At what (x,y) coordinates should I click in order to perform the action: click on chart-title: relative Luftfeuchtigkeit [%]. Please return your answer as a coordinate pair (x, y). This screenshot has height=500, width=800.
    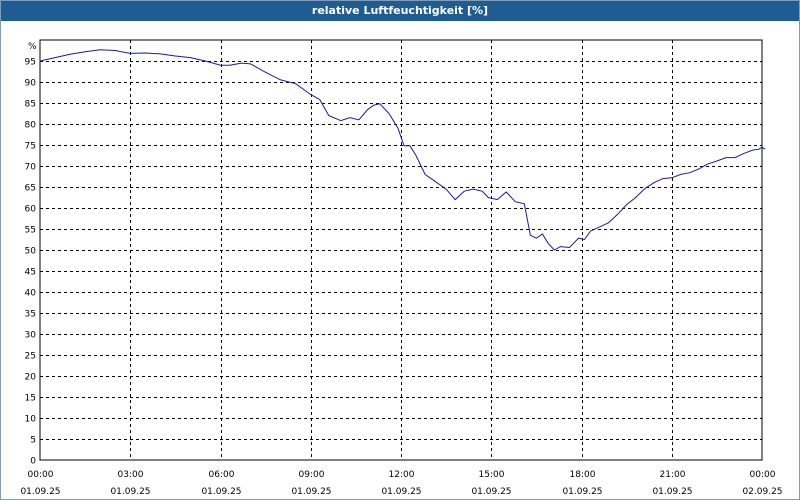
    Looking at the image, I should click on (400, 10).